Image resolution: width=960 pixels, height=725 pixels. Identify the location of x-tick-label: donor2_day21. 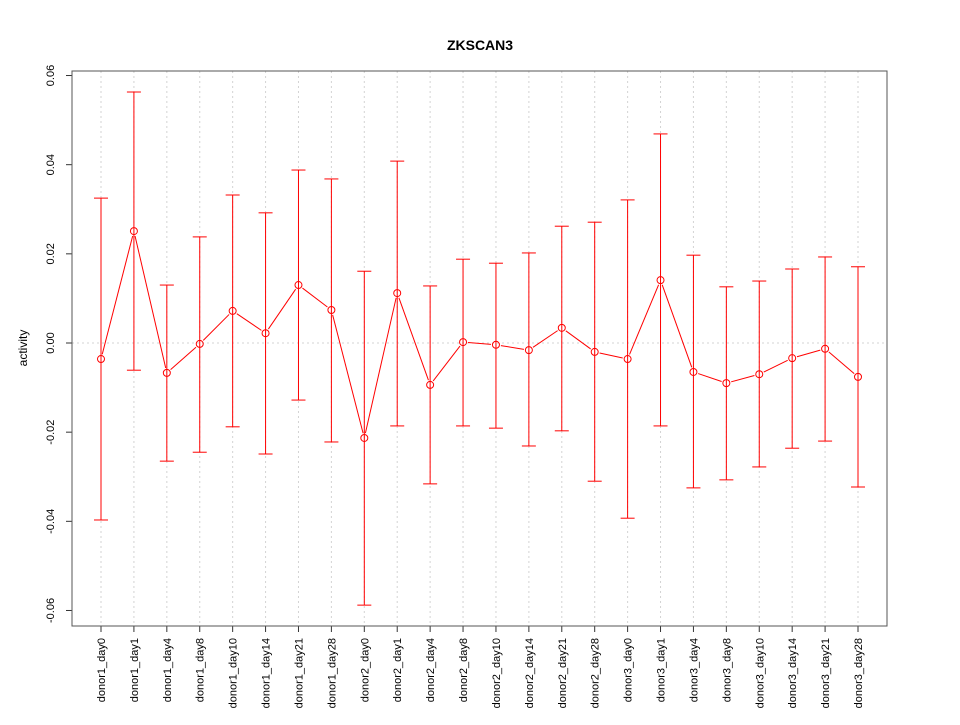
(563, 673).